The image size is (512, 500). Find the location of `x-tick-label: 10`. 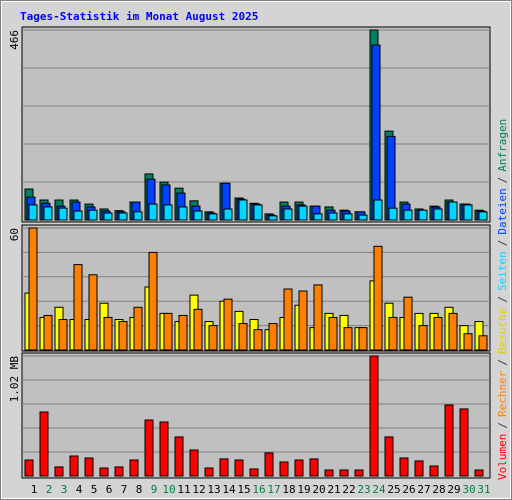

x-tick-label: 10 is located at coordinates (168, 489).